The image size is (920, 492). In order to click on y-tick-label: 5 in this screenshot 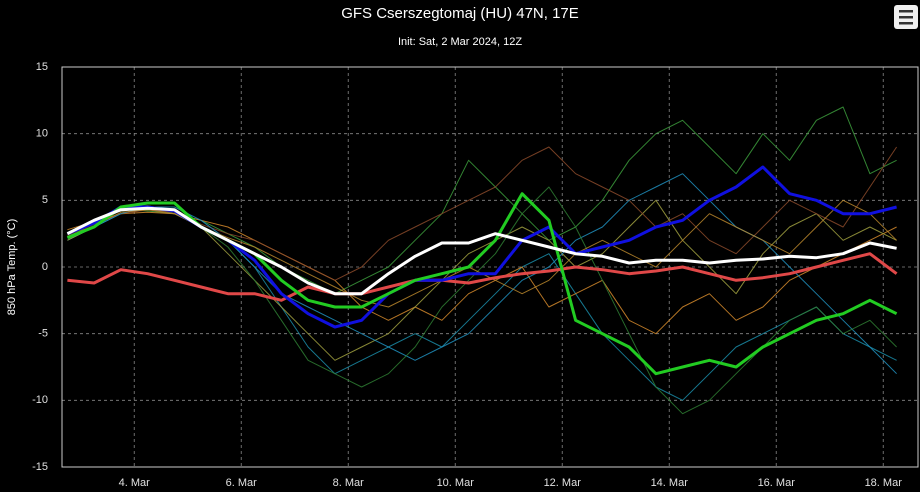, I will do `click(45, 200)`.